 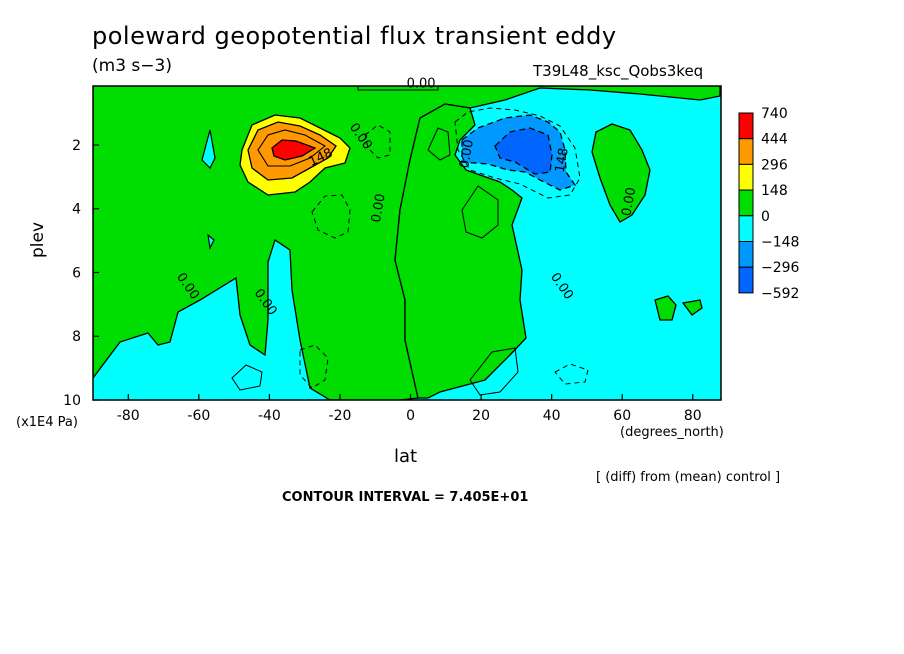 What do you see at coordinates (693, 416) in the screenshot?
I see `x-tick-label: 80` at bounding box center [693, 416].